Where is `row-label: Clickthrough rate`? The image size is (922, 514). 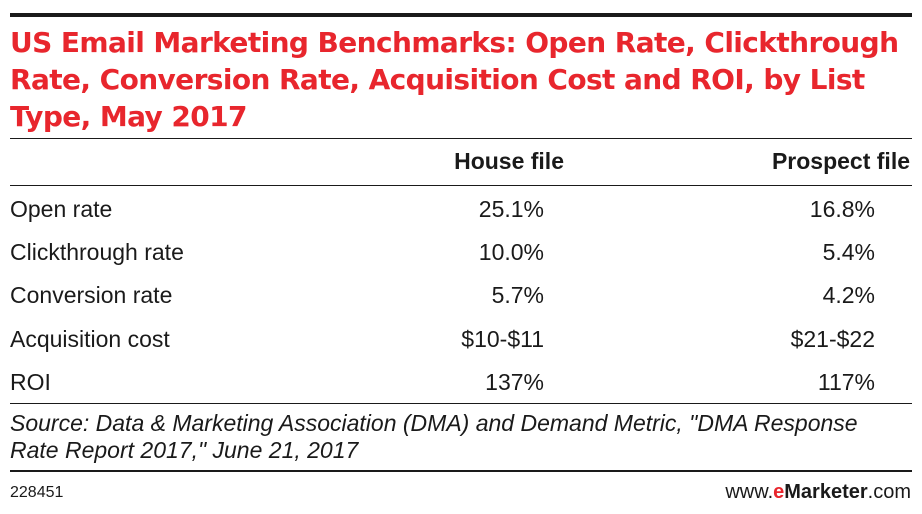 row-label: Clickthrough rate is located at coordinates (97, 252).